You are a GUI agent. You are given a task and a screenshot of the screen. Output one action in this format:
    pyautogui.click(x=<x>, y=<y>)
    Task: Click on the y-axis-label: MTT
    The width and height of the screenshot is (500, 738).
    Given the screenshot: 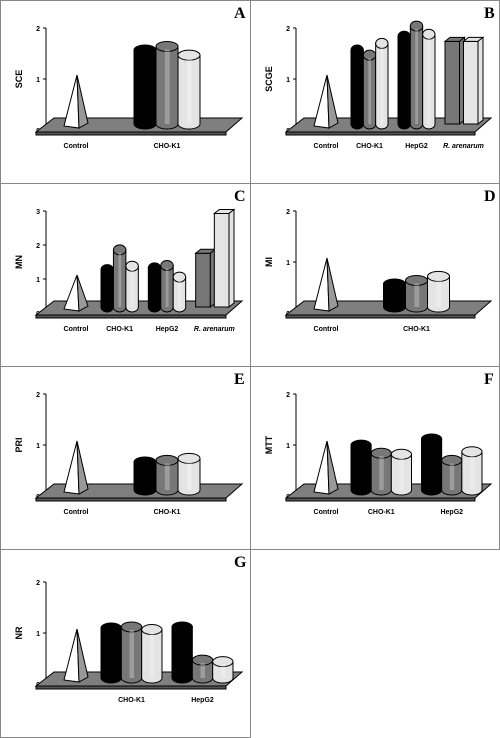 What is the action you would take?
    pyautogui.click(x=269, y=444)
    